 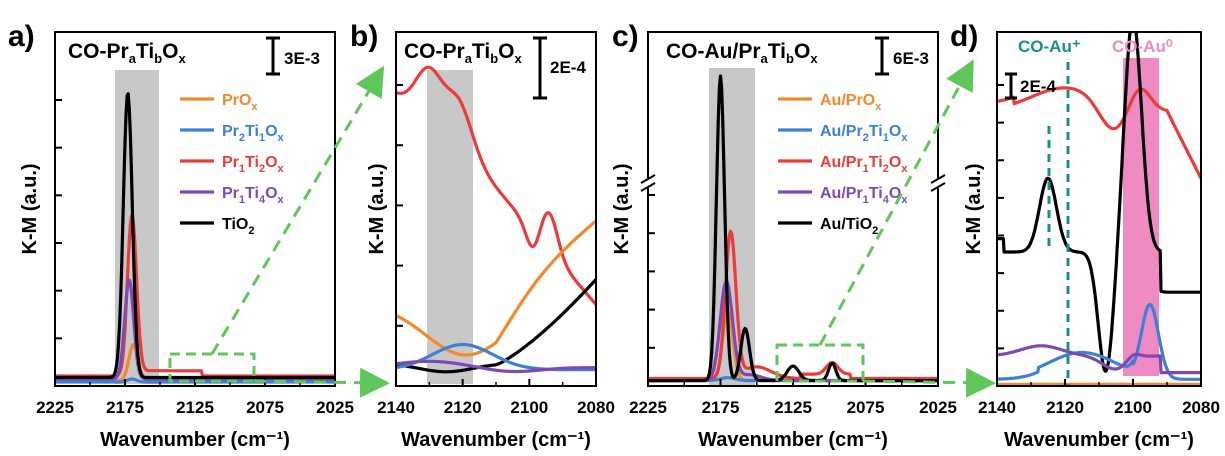 I want to click on panel-a-y-ticks, so click(x=58, y=243).